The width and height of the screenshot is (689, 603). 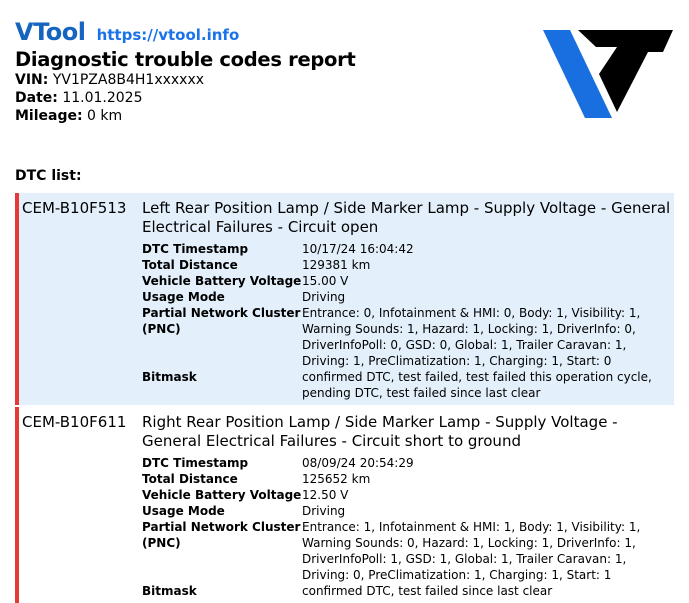 I want to click on vin-value: YV1PZA8B4H1xxxxxx, so click(x=128, y=80).